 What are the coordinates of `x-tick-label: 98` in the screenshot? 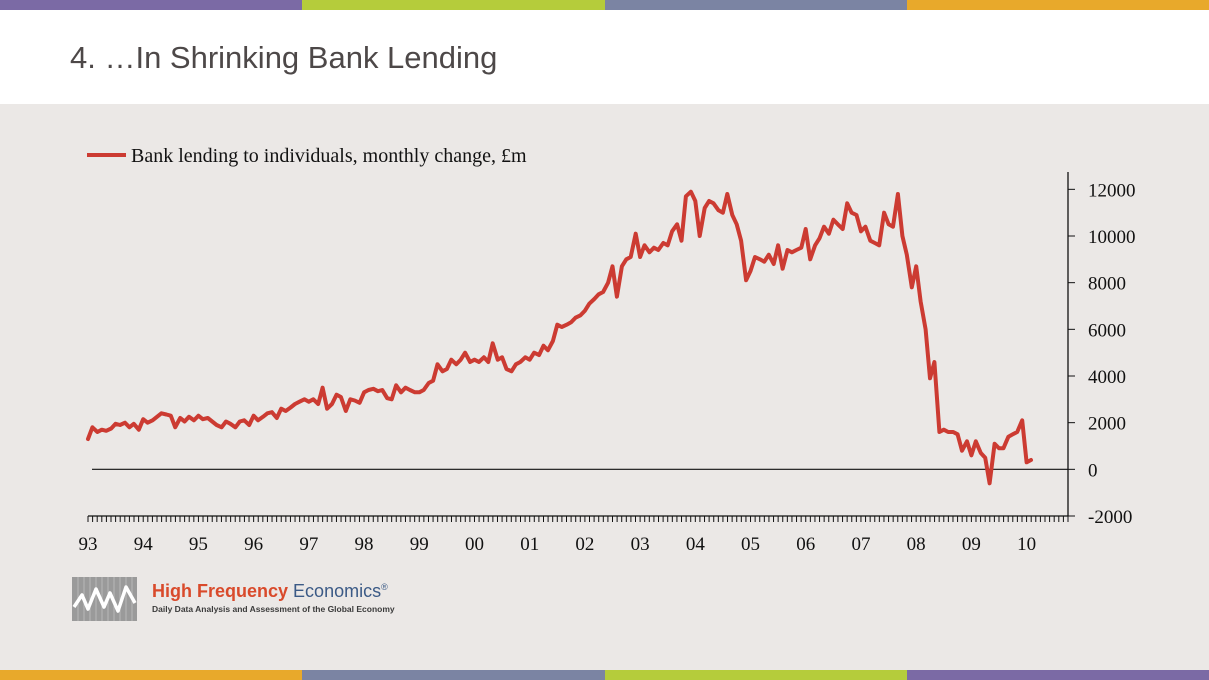 It's located at (364, 544).